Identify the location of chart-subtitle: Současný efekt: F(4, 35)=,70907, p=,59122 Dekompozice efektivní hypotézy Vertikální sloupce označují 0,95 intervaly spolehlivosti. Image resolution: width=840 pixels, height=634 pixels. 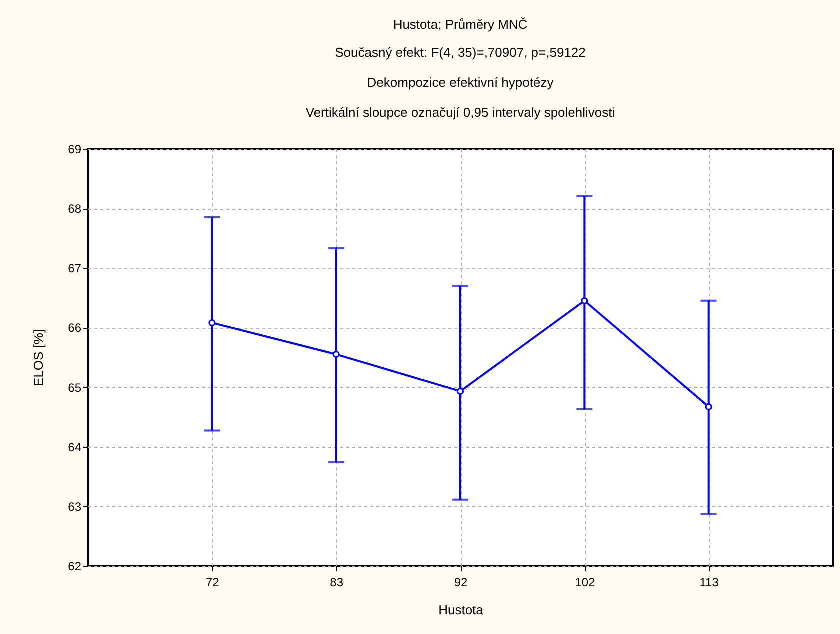
(461, 82).